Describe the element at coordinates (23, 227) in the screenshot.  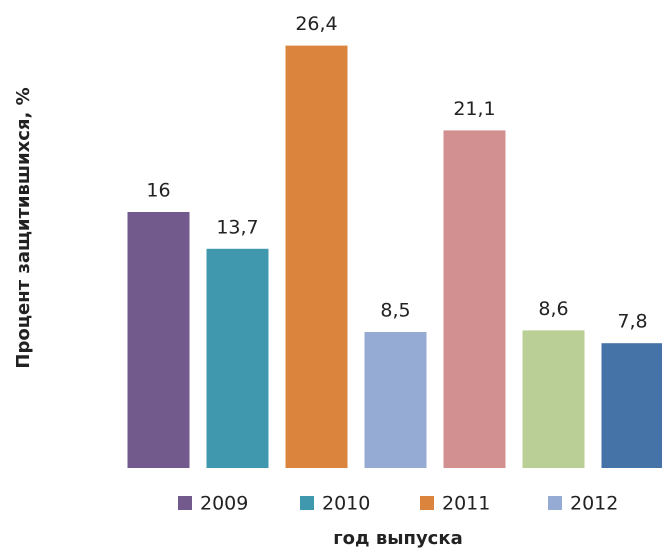
I see `y-axis-title: Процент защитившихся, %` at that location.